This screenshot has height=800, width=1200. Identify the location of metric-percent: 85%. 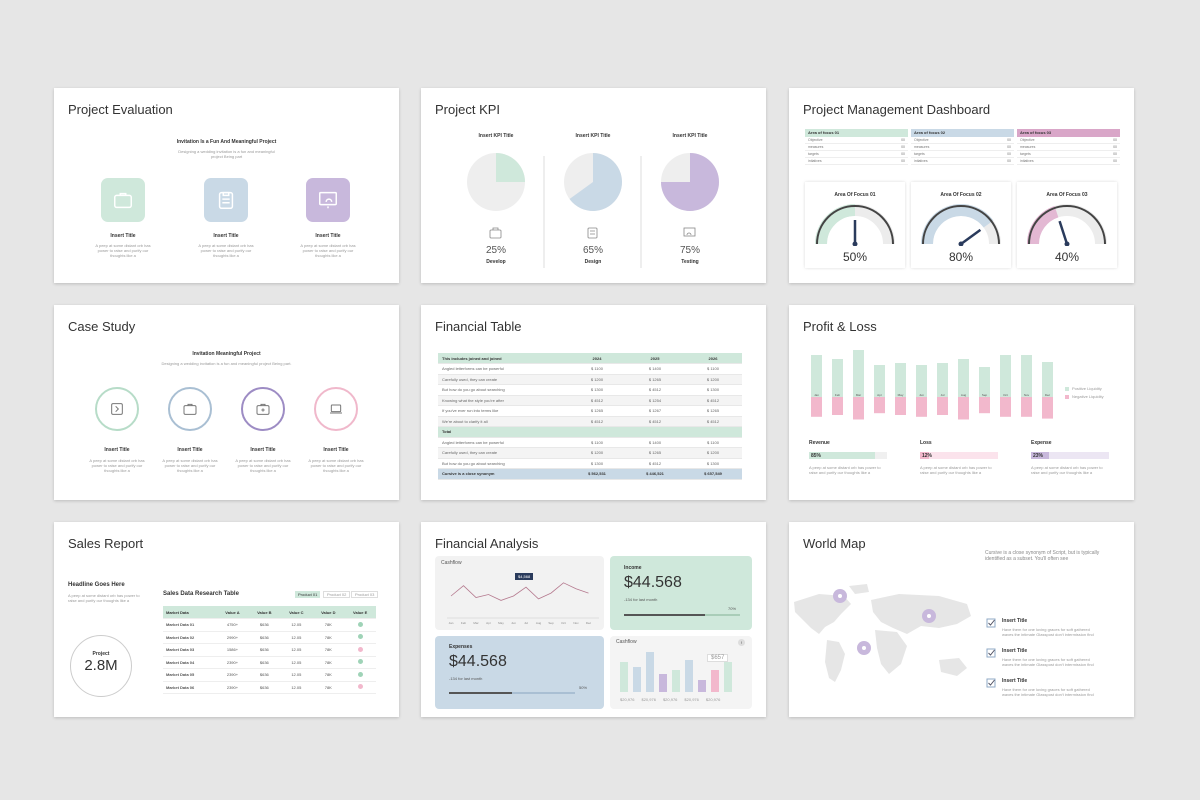
(816, 456).